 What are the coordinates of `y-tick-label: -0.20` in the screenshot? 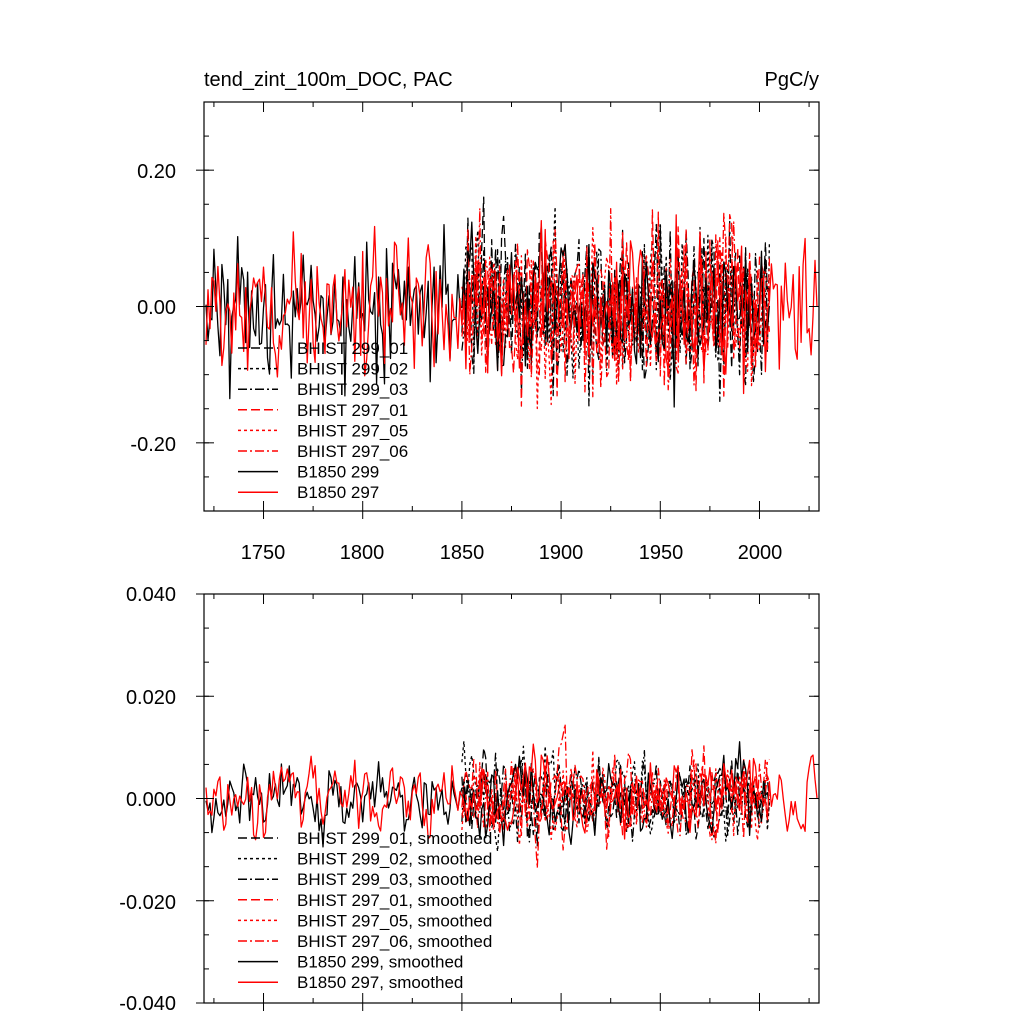 It's located at (153, 445).